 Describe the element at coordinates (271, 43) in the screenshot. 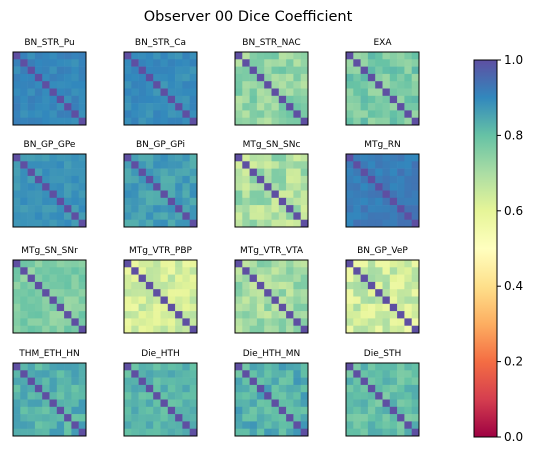

I see `panel-title: BN_STR_NAC` at that location.